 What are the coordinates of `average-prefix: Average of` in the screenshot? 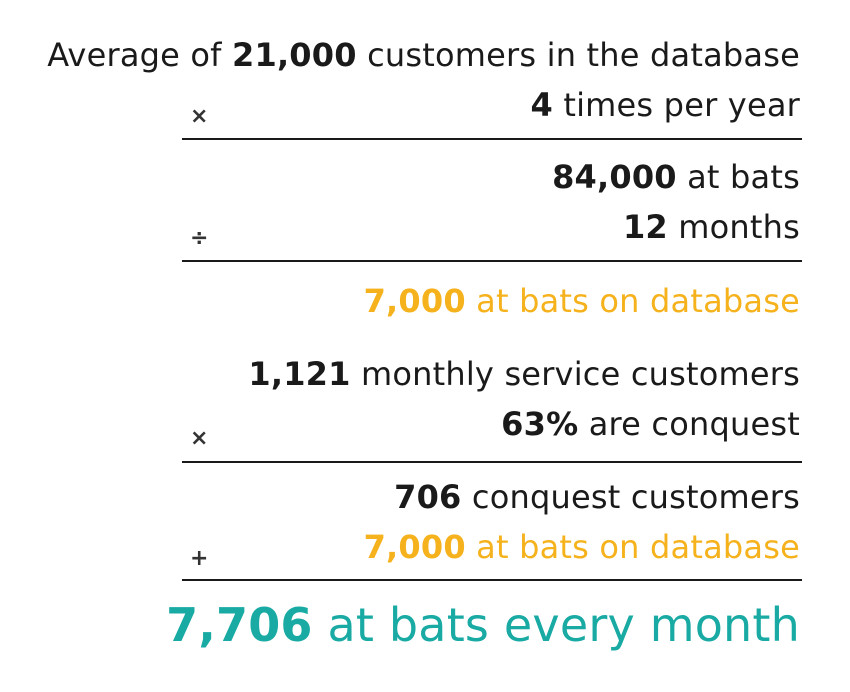 It's located at (140, 55).